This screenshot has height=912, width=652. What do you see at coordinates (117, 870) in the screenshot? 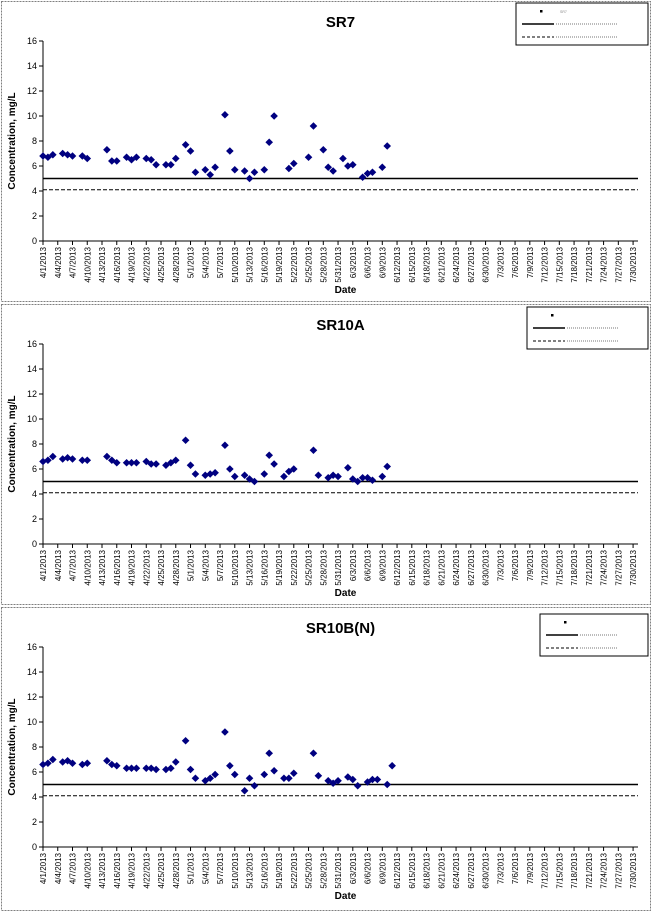
I see `x-tick-label: 4/16/2013` at bounding box center [117, 870].